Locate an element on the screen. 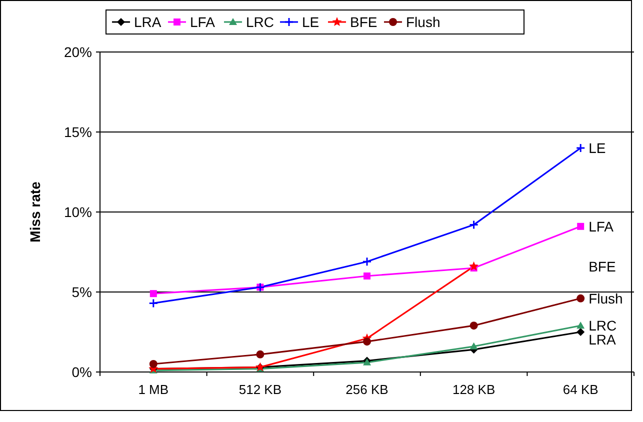  legend-label: Flush is located at coordinates (423, 22).